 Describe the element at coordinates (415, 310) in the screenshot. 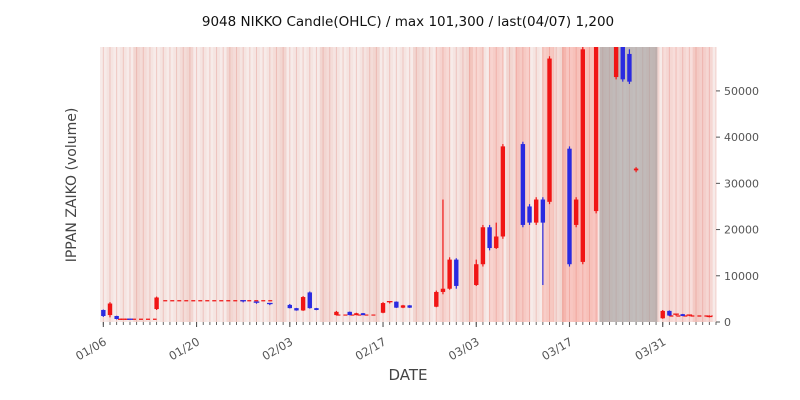

I see `flat-dashed-lines` at that location.